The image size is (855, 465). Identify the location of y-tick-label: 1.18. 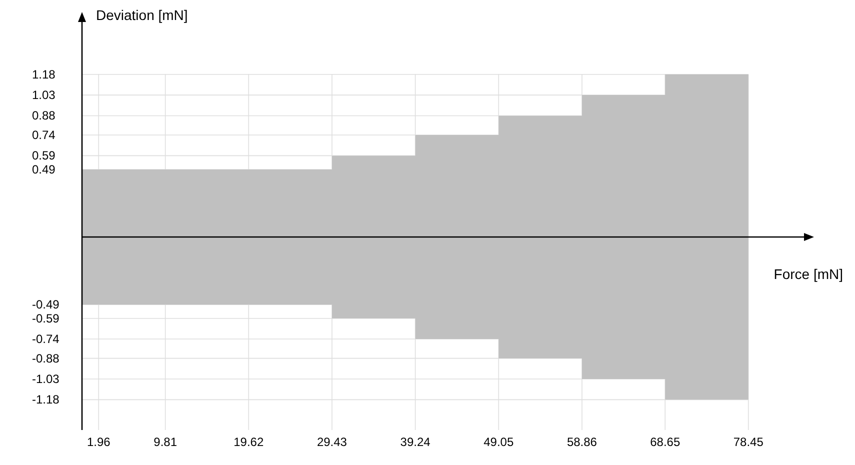
(44, 74).